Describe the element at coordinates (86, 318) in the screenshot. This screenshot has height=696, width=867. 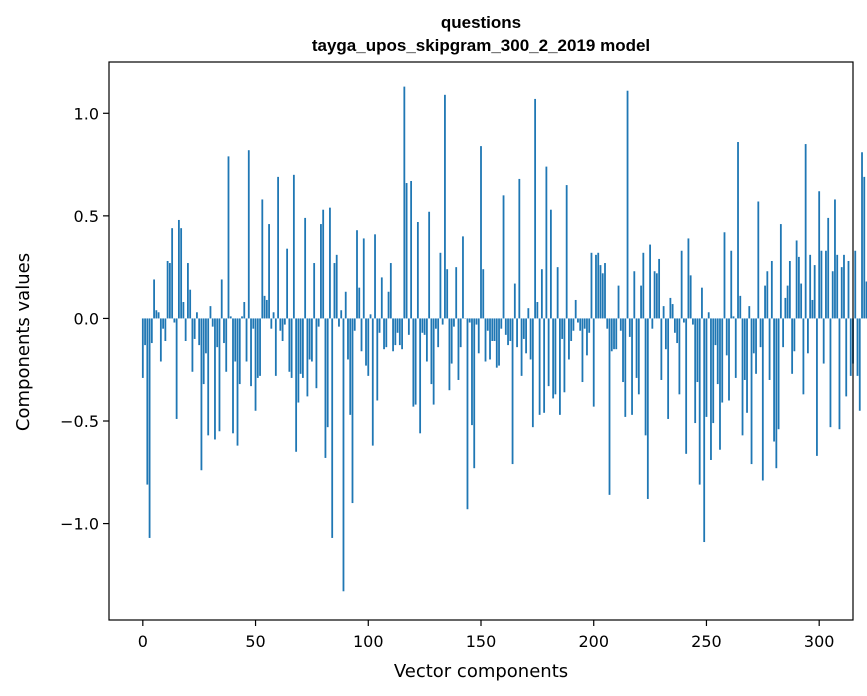
I see `y-tick-label: 0.0` at that location.